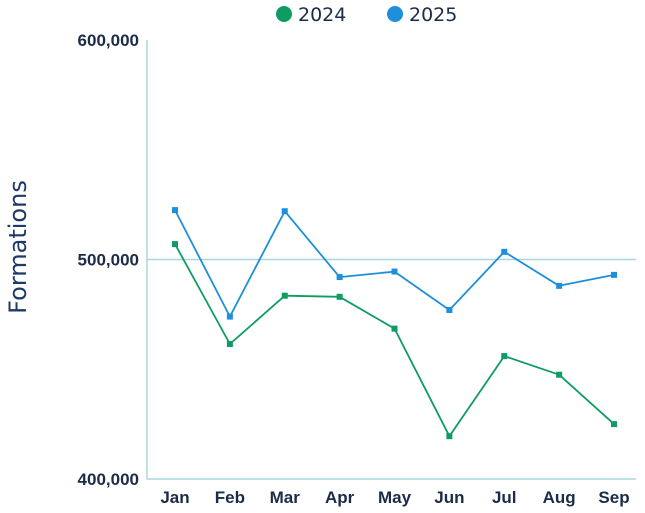 The image size is (645, 513). What do you see at coordinates (175, 210) in the screenshot?
I see `data-point-2025-Jan` at bounding box center [175, 210].